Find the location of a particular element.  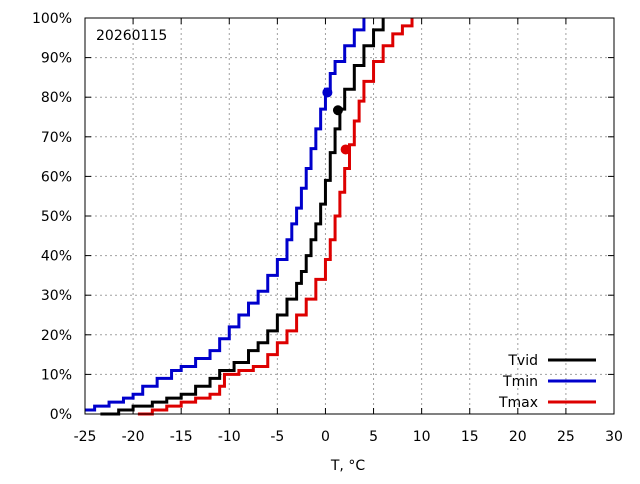

series-marker-tmin is located at coordinates (327, 92).